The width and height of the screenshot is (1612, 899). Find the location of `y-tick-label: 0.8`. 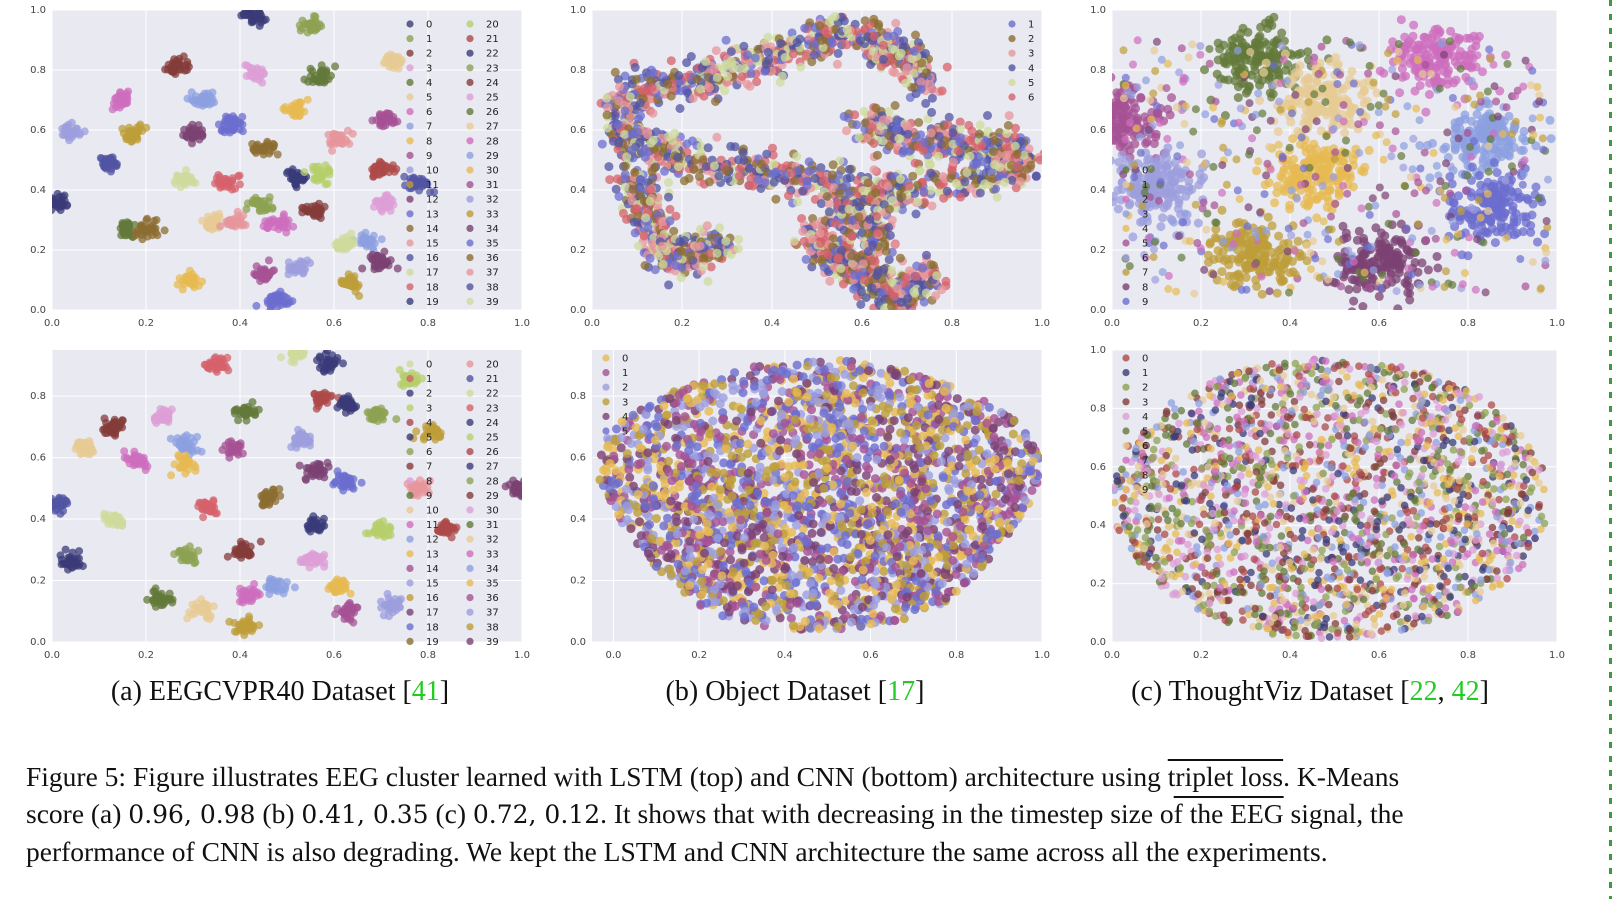

y-tick-label: 0.8 is located at coordinates (38, 70).